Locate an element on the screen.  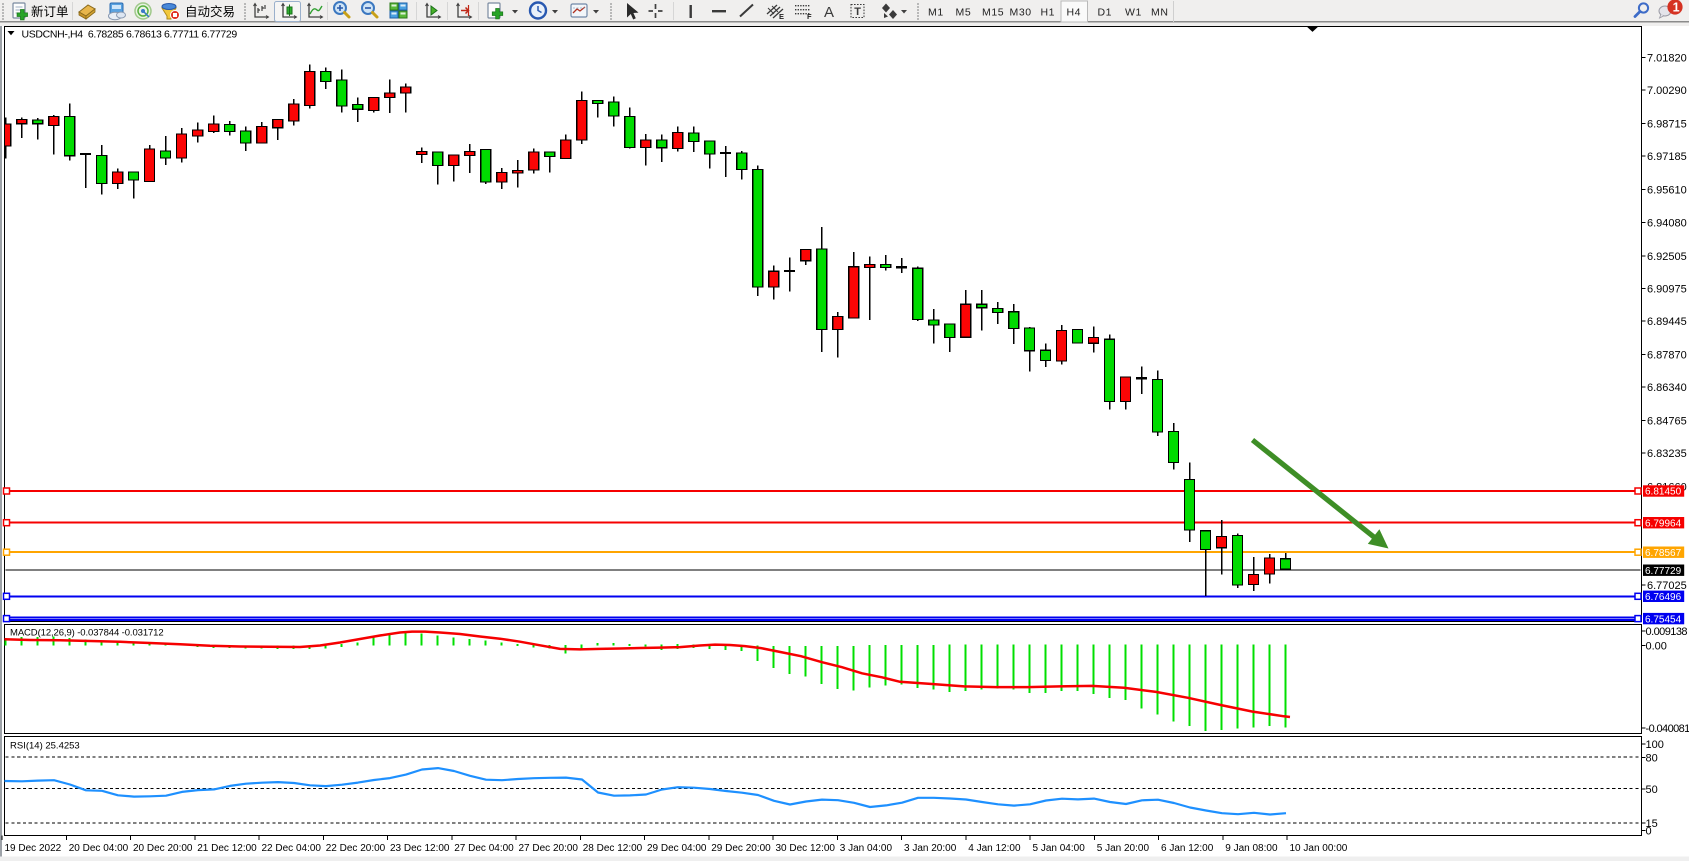
svg-text: 50 is located at coordinates (1652, 790).